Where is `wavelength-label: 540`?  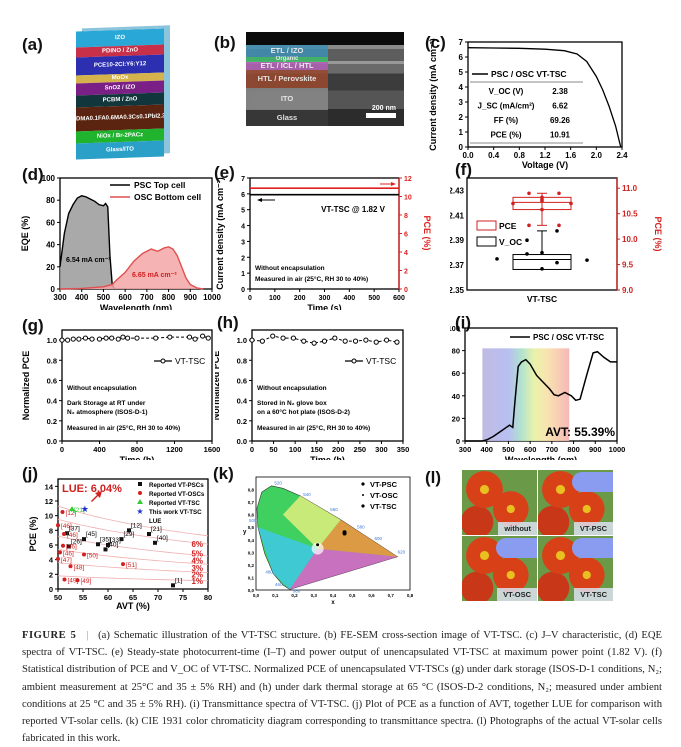
wavelength-label: 540 is located at coordinates (307, 494).